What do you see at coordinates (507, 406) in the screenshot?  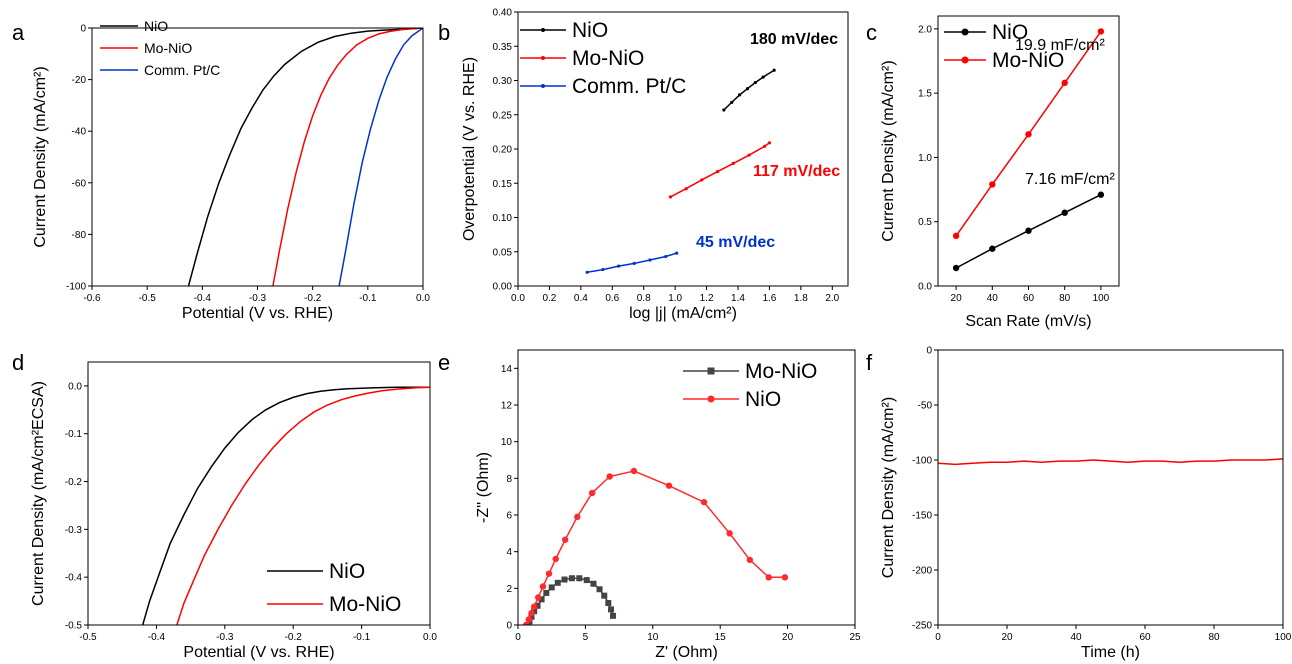 I see `y-tick-label: 12` at bounding box center [507, 406].